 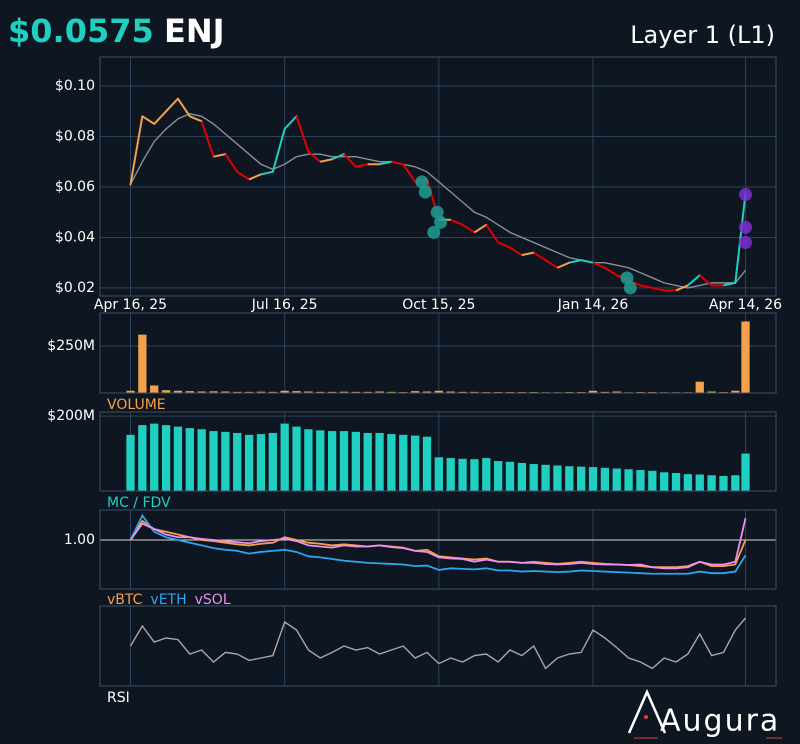 I want to click on x-tick-label: Jul 16, 25, so click(x=284, y=305).